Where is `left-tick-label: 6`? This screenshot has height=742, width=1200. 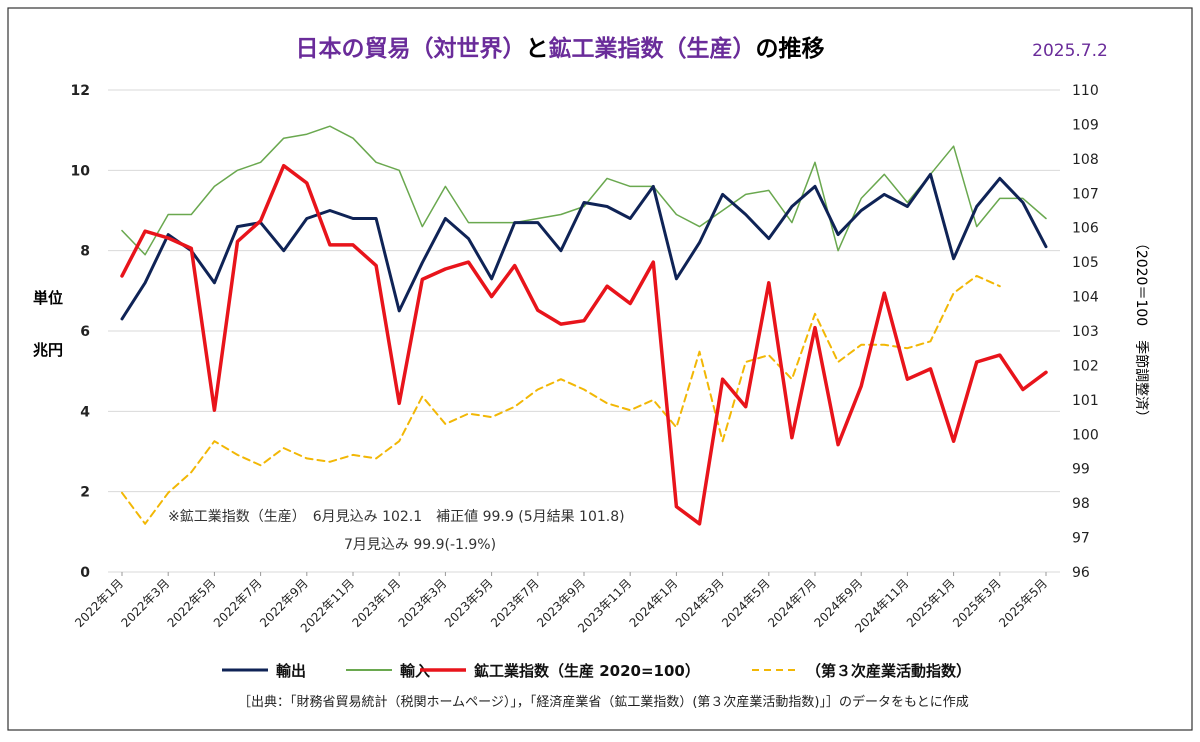 left-tick-label: 6 is located at coordinates (85, 332).